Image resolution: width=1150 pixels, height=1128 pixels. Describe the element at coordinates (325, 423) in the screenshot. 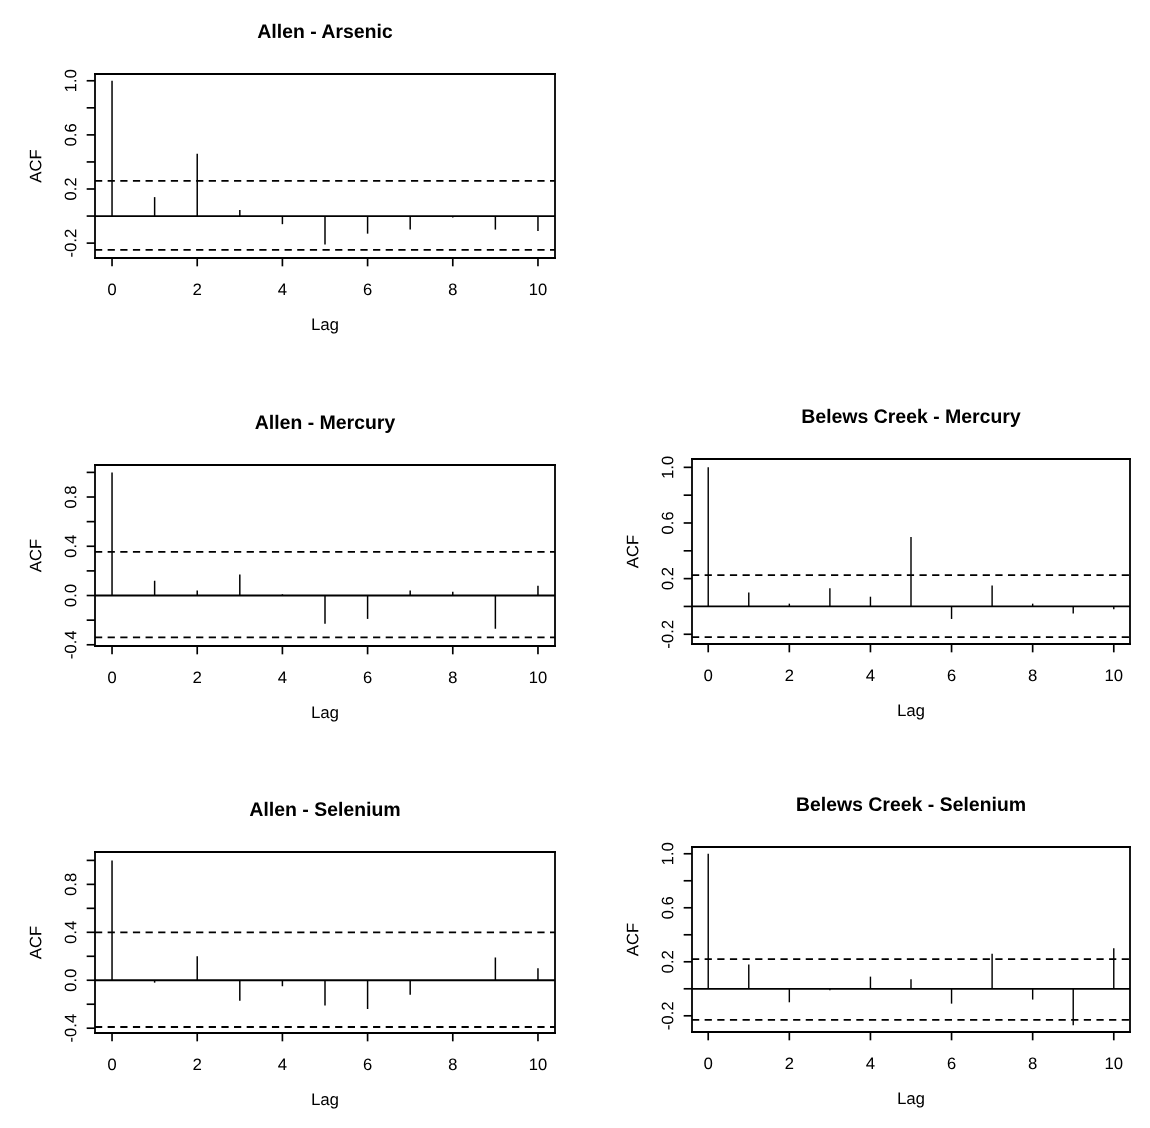

I see `chart-title: Allen - Mercury` at that location.